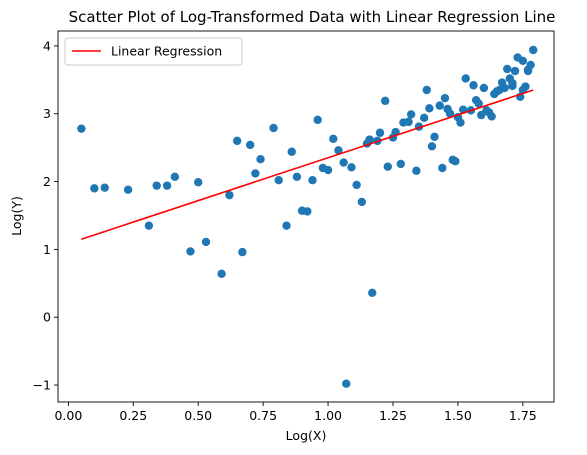  What do you see at coordinates (166, 51) in the screenshot?
I see `legend-regression-label: Linear Regression` at bounding box center [166, 51].